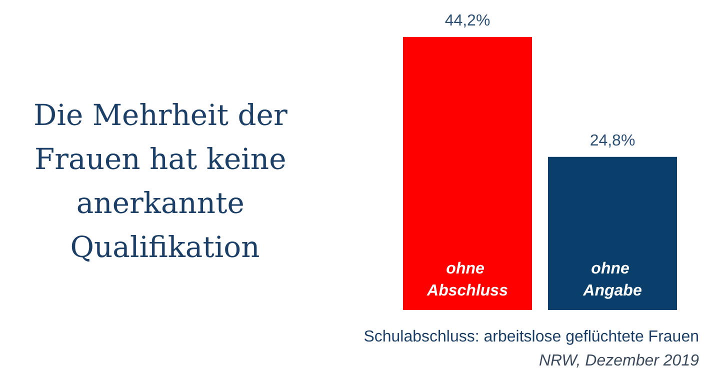 The width and height of the screenshot is (709, 380). Describe the element at coordinates (612, 280) in the screenshot. I see `x-tick-label: ohne Angabe` at that location.